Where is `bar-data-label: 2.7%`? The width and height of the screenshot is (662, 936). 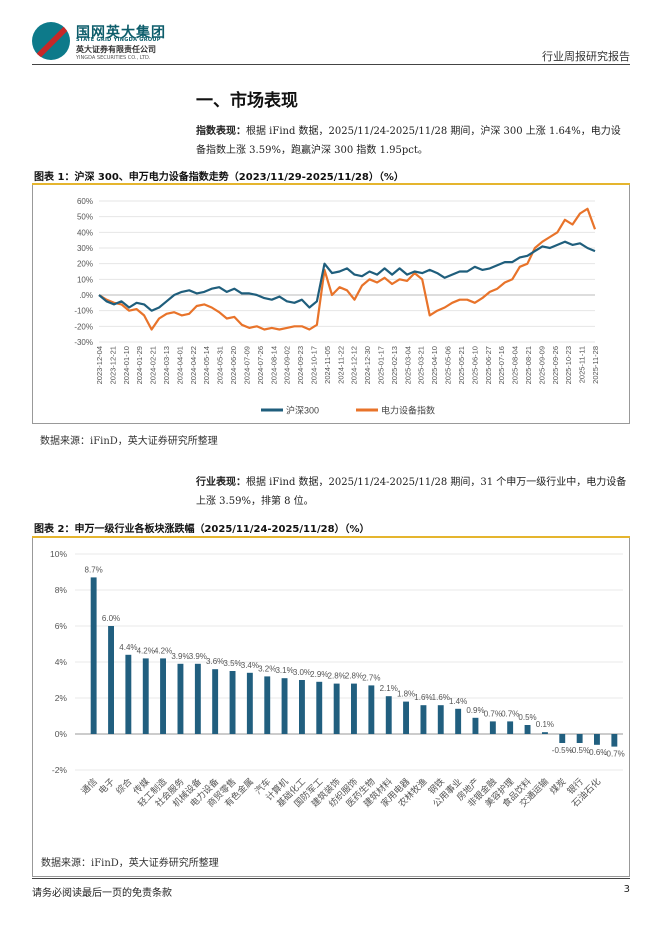 bar-data-label: 2.7% is located at coordinates (371, 677).